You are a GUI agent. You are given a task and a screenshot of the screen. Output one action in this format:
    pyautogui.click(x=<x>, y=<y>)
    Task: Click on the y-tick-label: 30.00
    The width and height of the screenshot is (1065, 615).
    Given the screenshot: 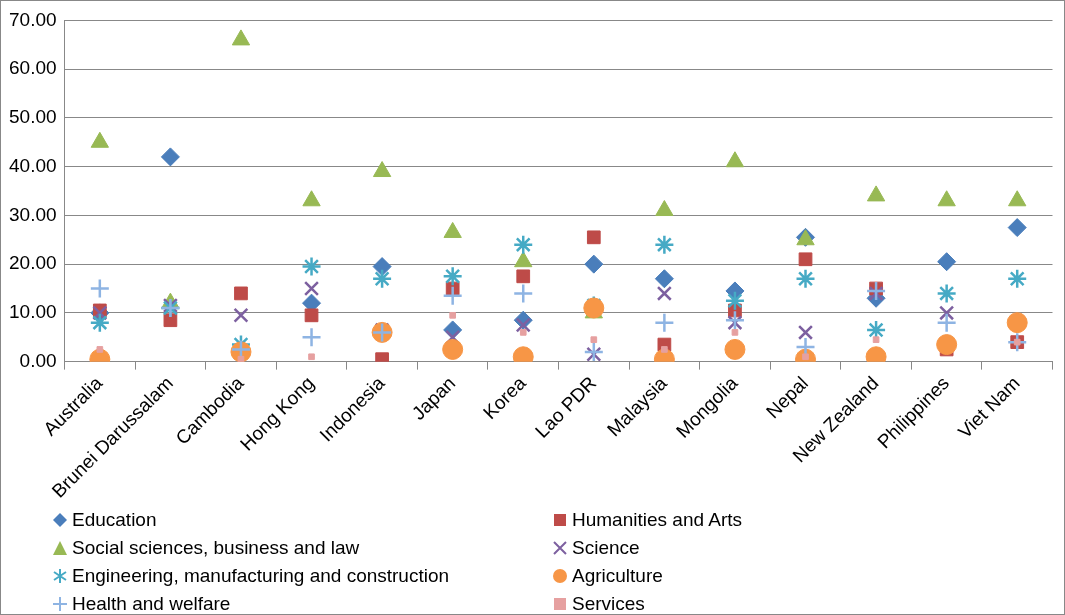 What is the action you would take?
    pyautogui.click(x=33, y=214)
    